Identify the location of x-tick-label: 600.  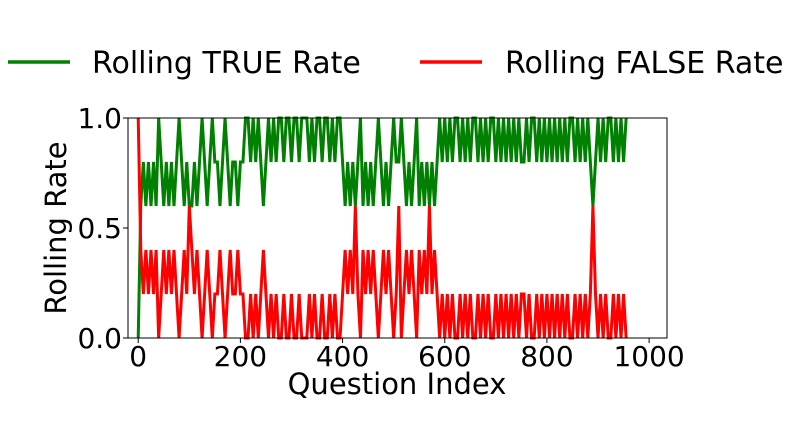
(444, 356).